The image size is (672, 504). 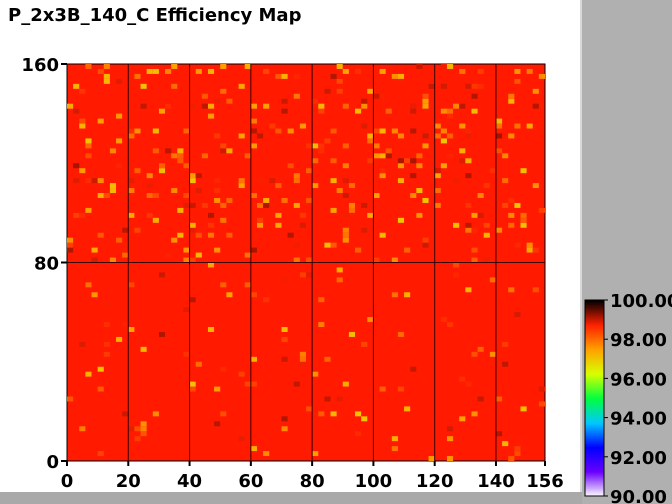 I want to click on x-tick-label: 20, so click(x=128, y=481).